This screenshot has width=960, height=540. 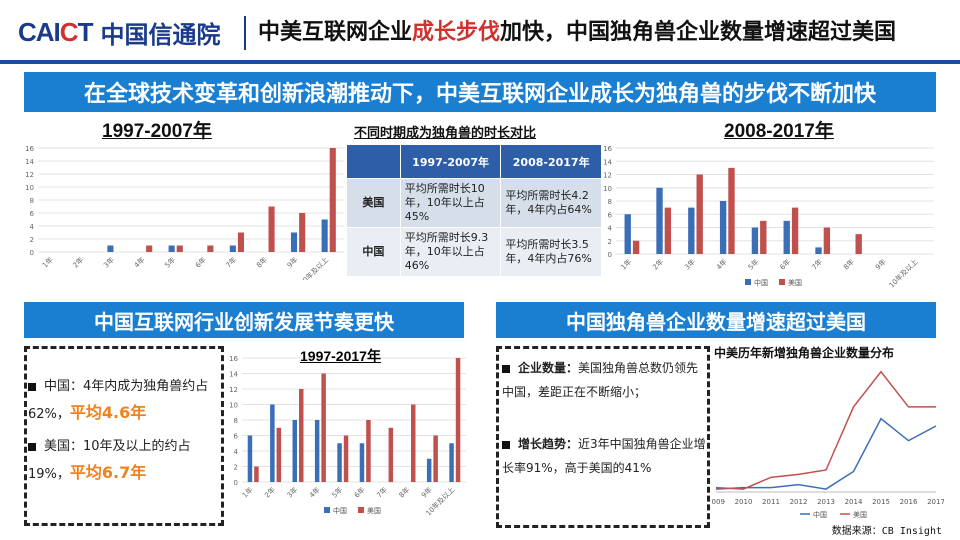 I want to click on title-part-1: 中美互联网企业, so click(x=335, y=32).